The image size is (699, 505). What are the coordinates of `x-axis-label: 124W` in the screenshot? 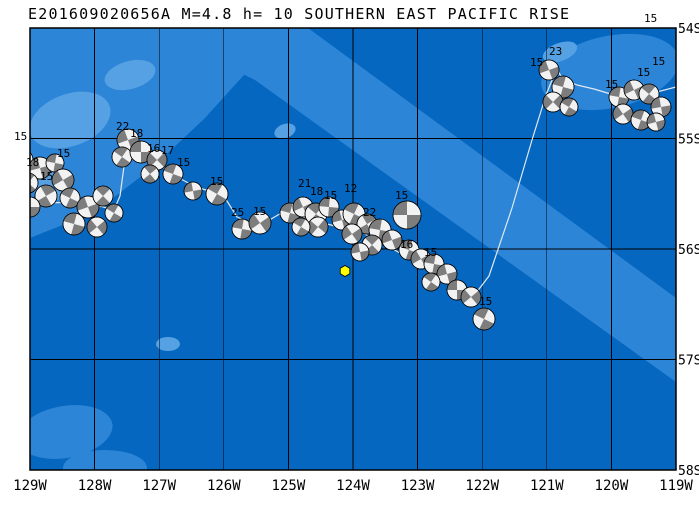 It's located at (353, 486).